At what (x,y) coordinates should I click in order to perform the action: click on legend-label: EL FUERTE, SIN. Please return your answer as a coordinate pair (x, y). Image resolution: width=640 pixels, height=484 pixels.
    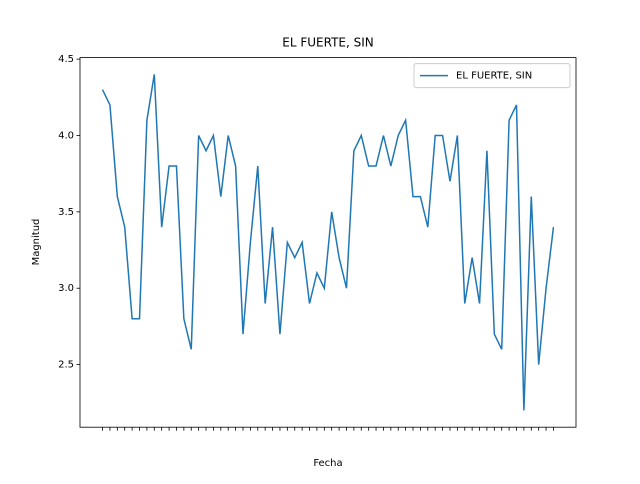
    Looking at the image, I should click on (494, 76).